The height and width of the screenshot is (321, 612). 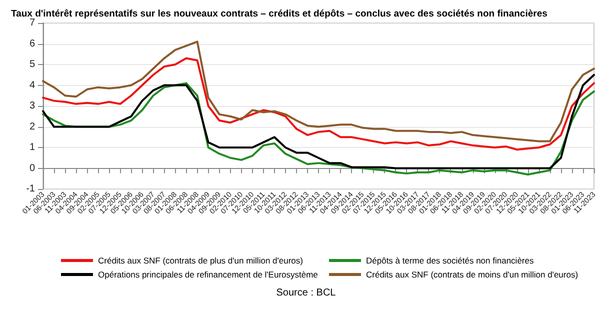 What do you see at coordinates (201, 261) in the screenshot?
I see `legend-label: Crédits aux SNF (contrats de plus d'un million d'euros)` at bounding box center [201, 261].